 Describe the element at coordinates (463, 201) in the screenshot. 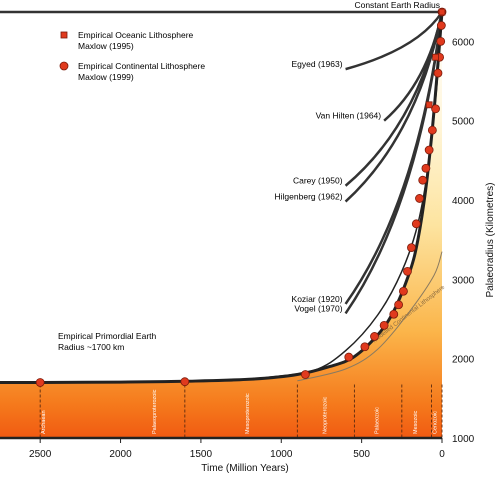

I see `y-tick-label: 4000` at that location.